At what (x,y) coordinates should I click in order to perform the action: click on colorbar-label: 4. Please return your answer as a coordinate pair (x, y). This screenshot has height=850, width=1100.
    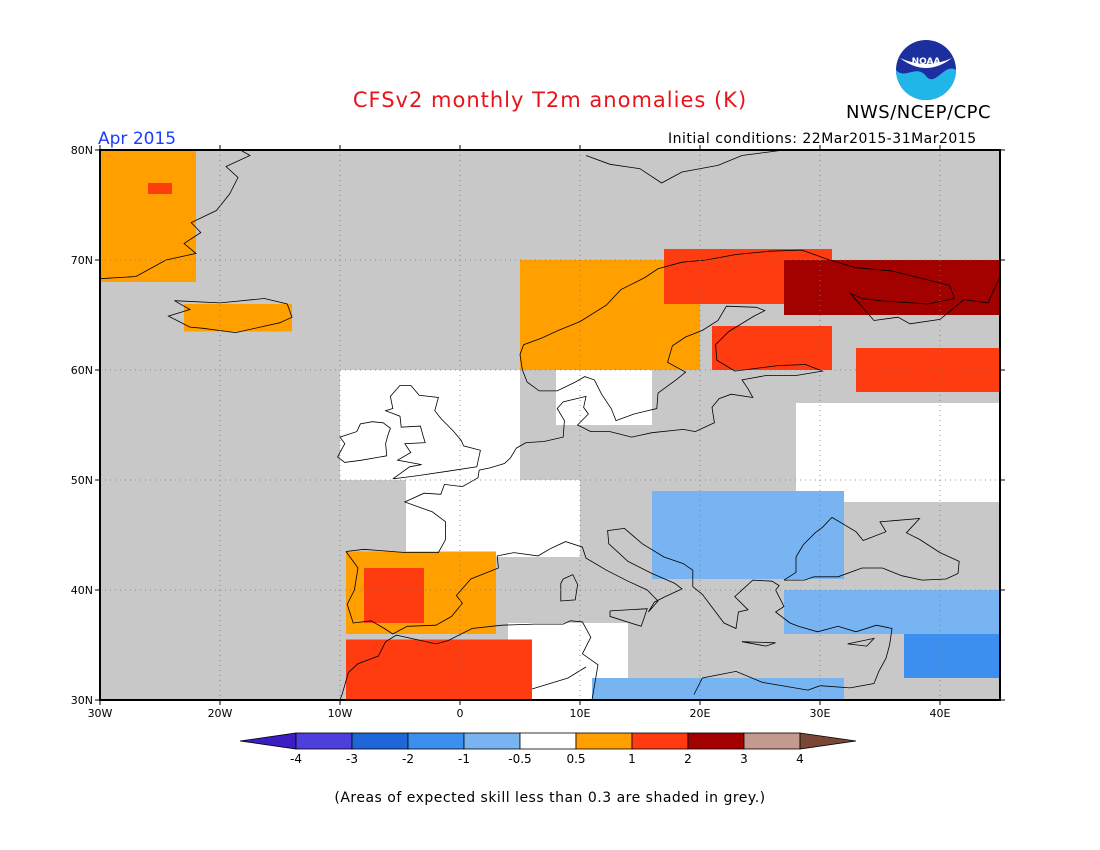
    Looking at the image, I should click on (800, 759).